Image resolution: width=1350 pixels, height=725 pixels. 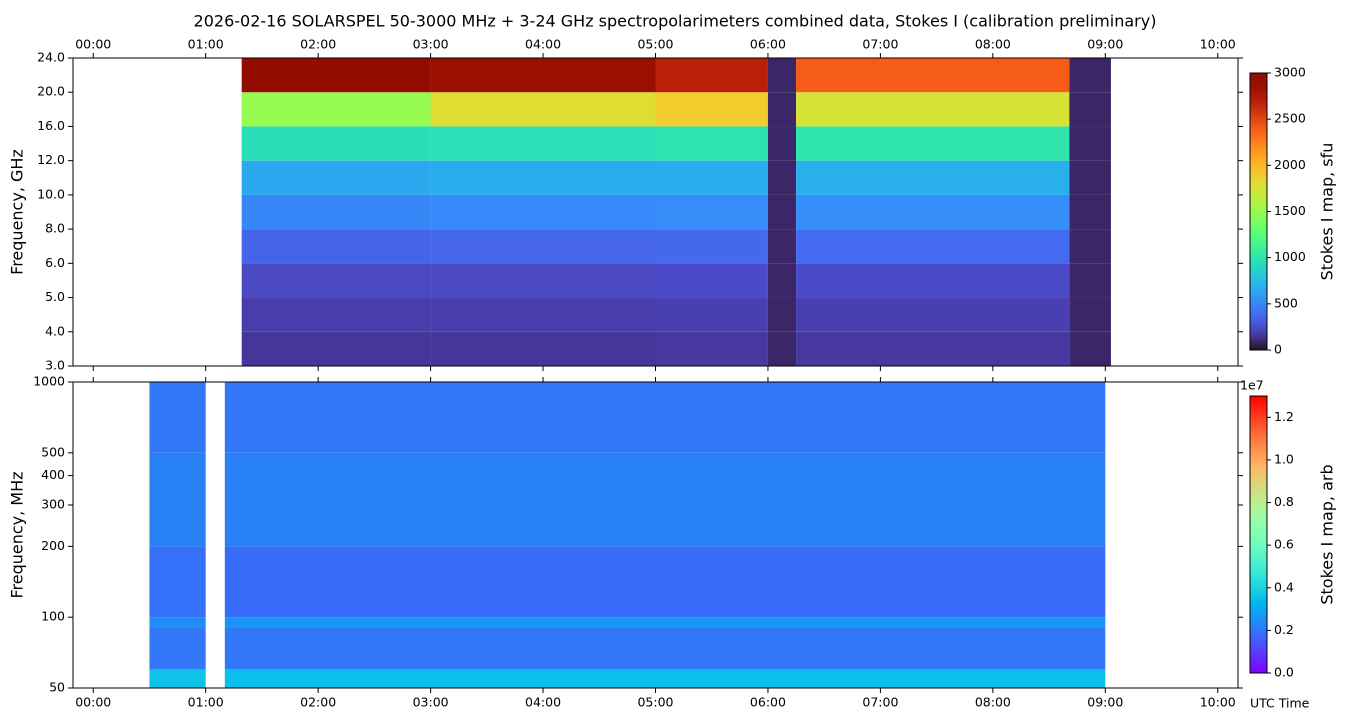 I want to click on y-tick-label: 1000, so click(x=49, y=381).